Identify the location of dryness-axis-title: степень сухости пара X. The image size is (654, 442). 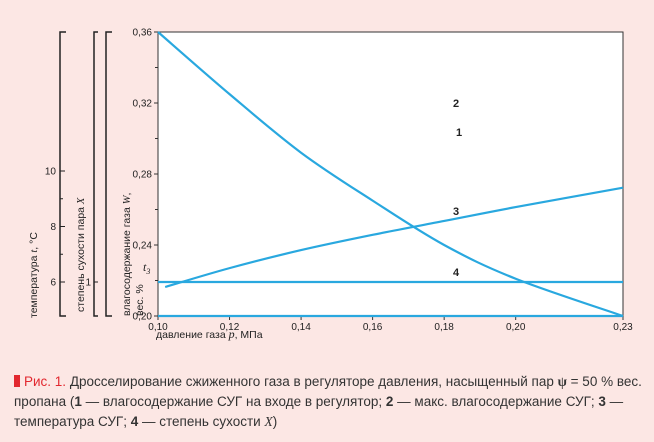
(81, 254).